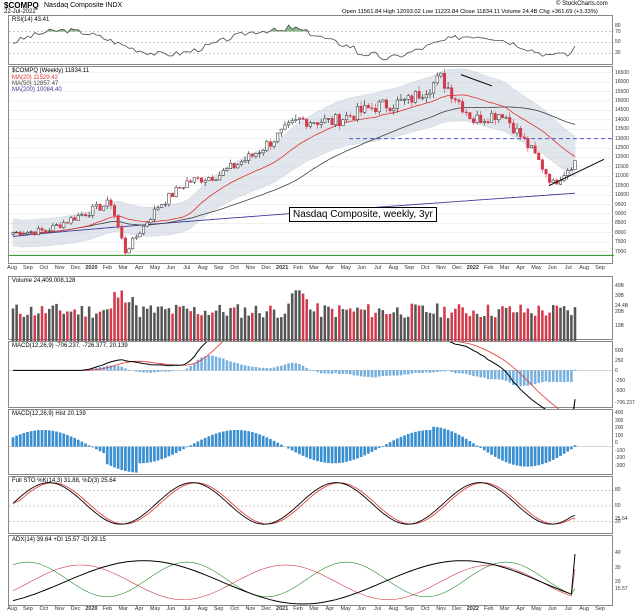  Describe the element at coordinates (627, 442) in the screenshot. I see `hist-axis: 400 300 200 100 0 -100 -200 -300` at that location.